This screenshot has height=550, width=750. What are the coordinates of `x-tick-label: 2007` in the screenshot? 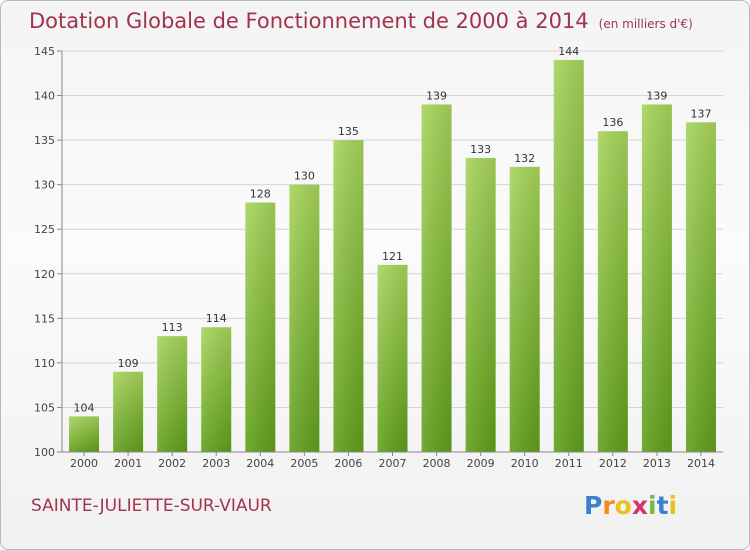 It's located at (393, 463).